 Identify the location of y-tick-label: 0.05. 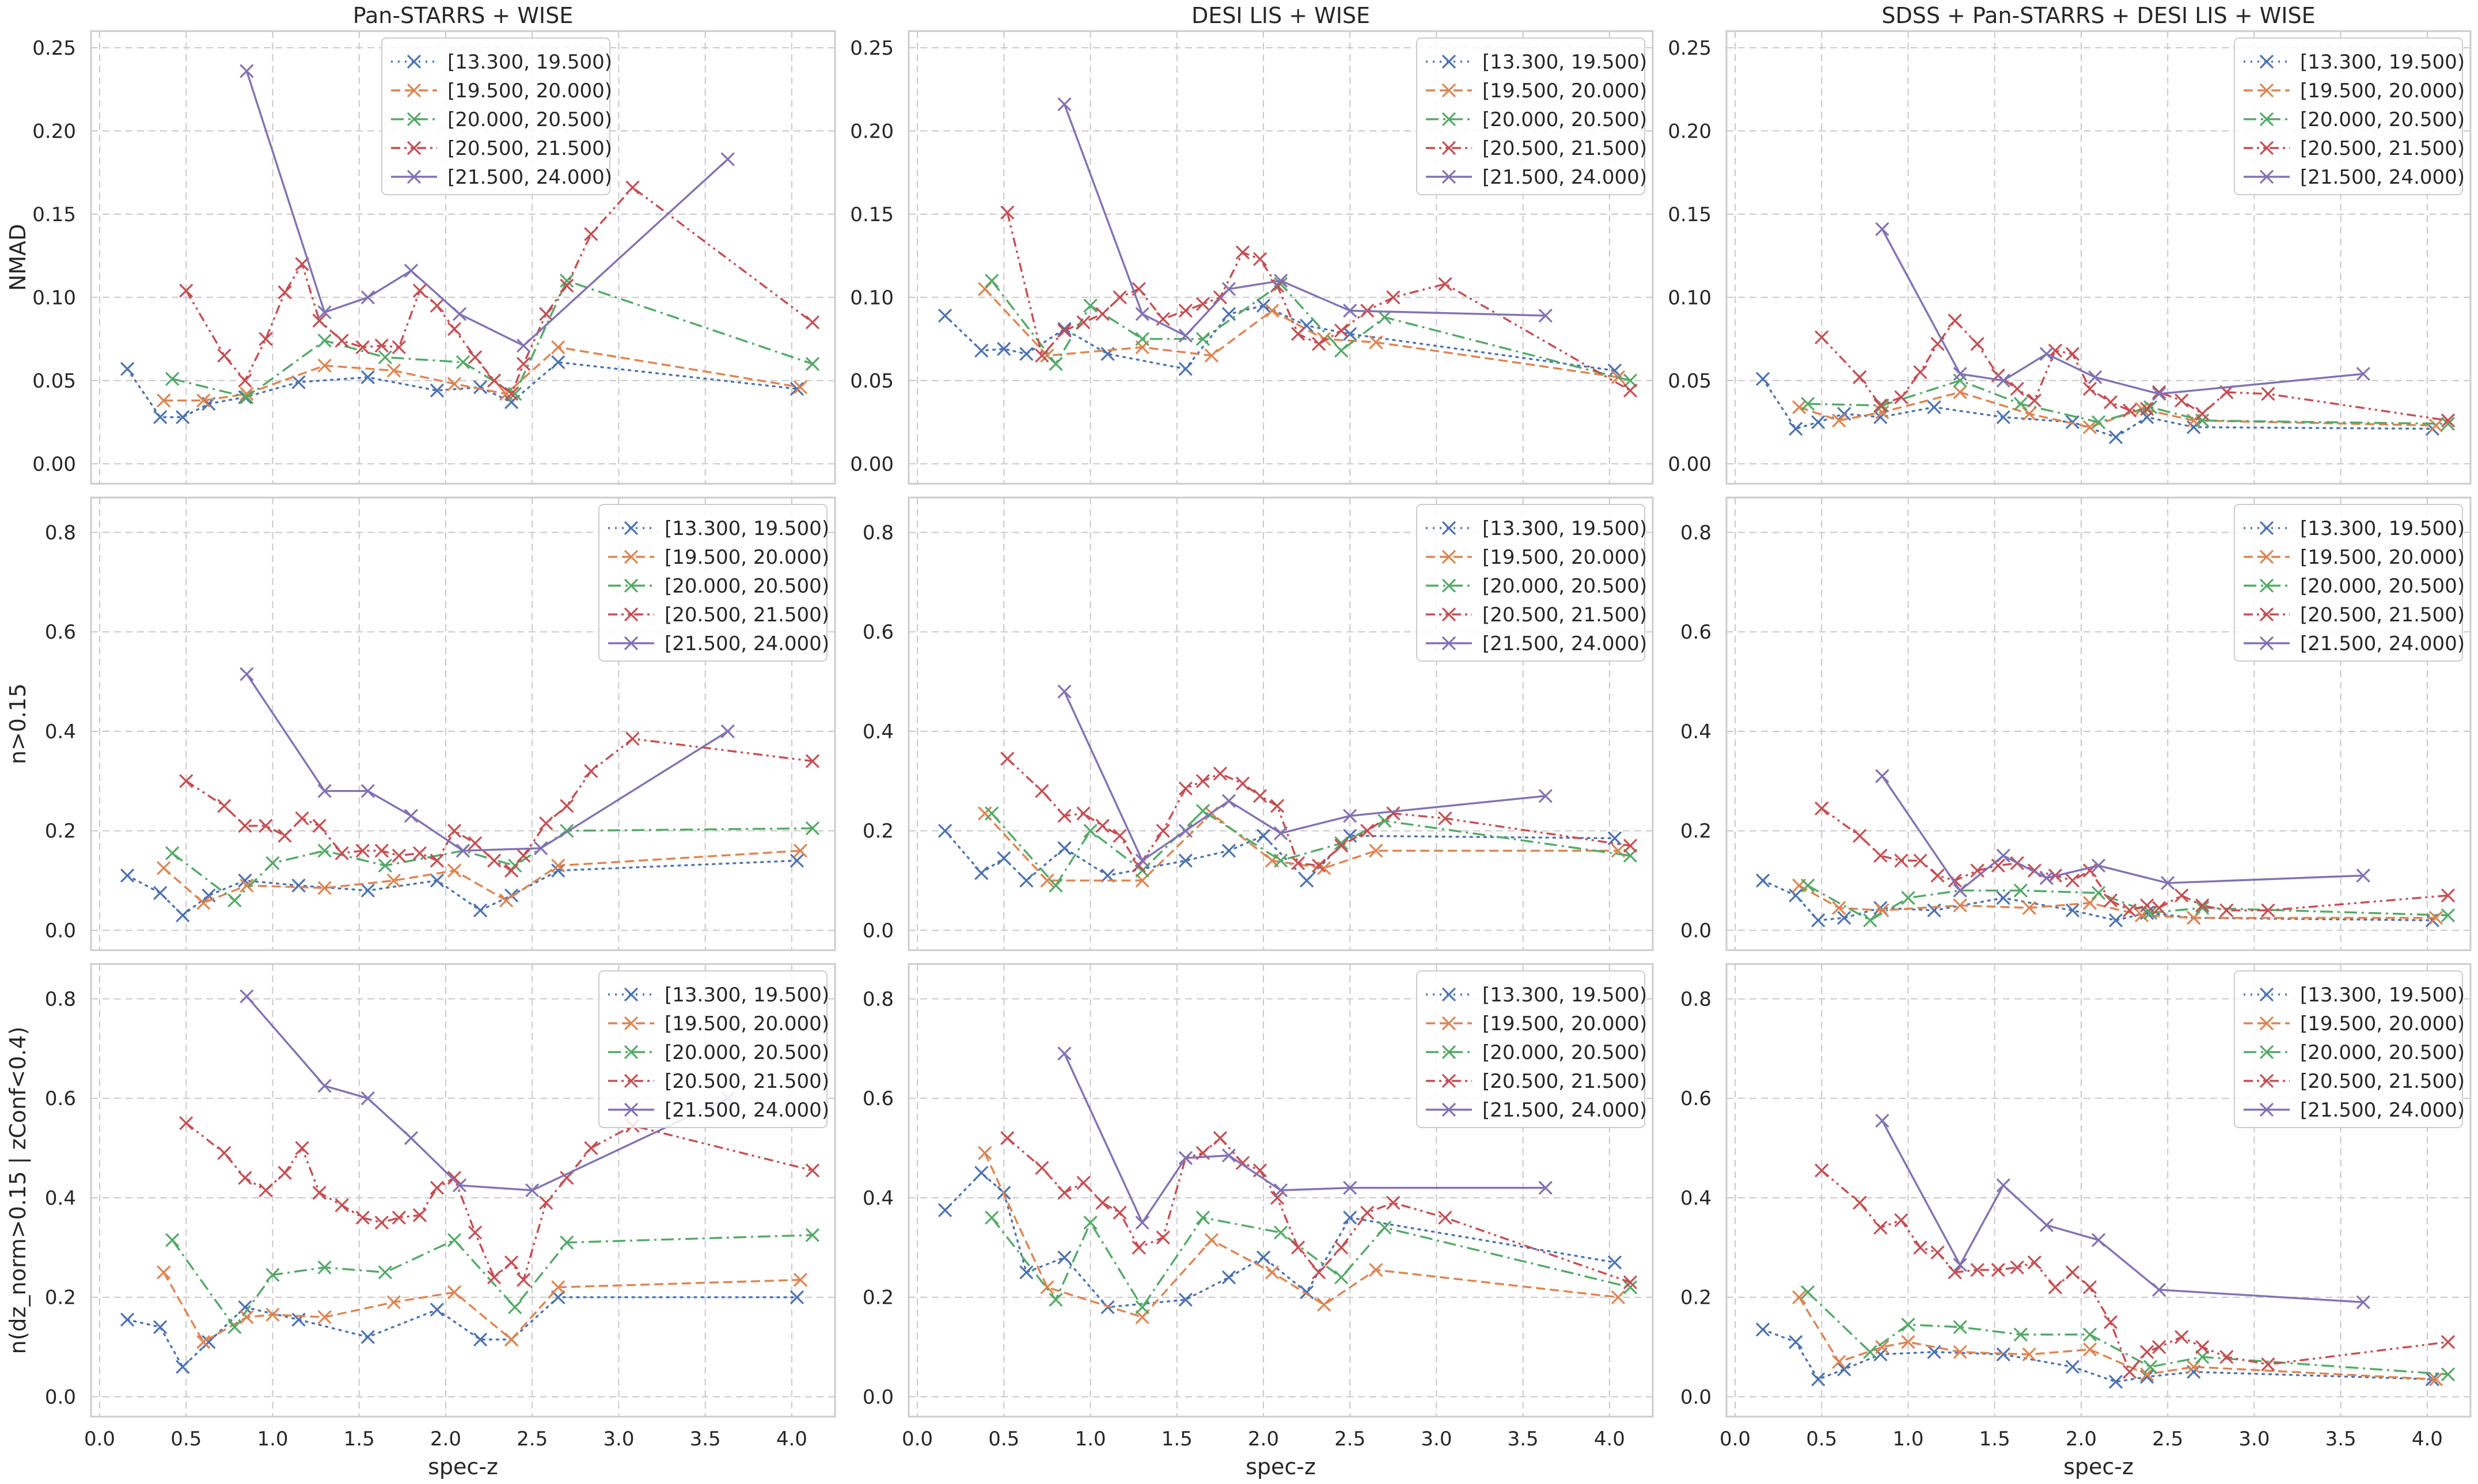
(1690, 381).